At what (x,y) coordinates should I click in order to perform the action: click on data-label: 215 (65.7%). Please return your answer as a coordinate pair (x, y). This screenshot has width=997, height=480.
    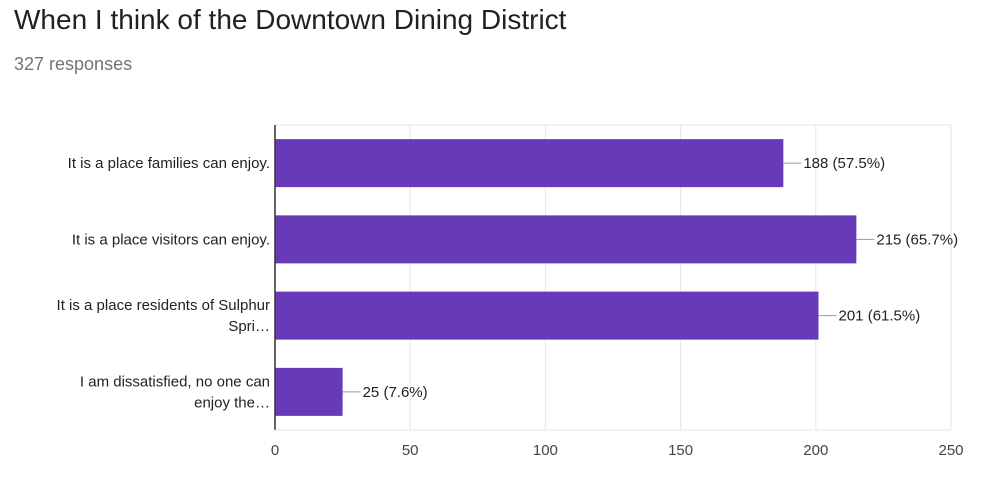
    Looking at the image, I should click on (917, 239).